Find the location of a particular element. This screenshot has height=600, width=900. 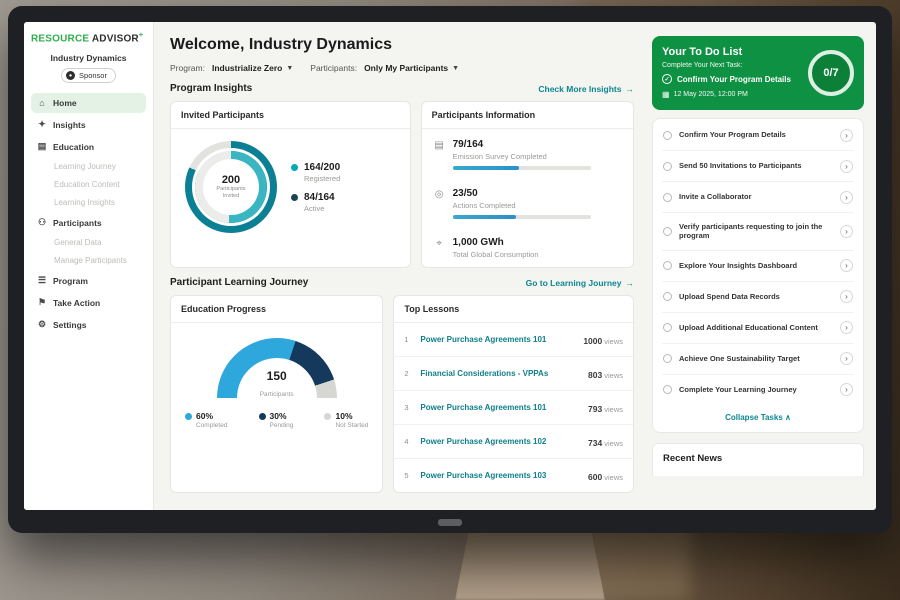

nav-label: Participants is located at coordinates (77, 222).